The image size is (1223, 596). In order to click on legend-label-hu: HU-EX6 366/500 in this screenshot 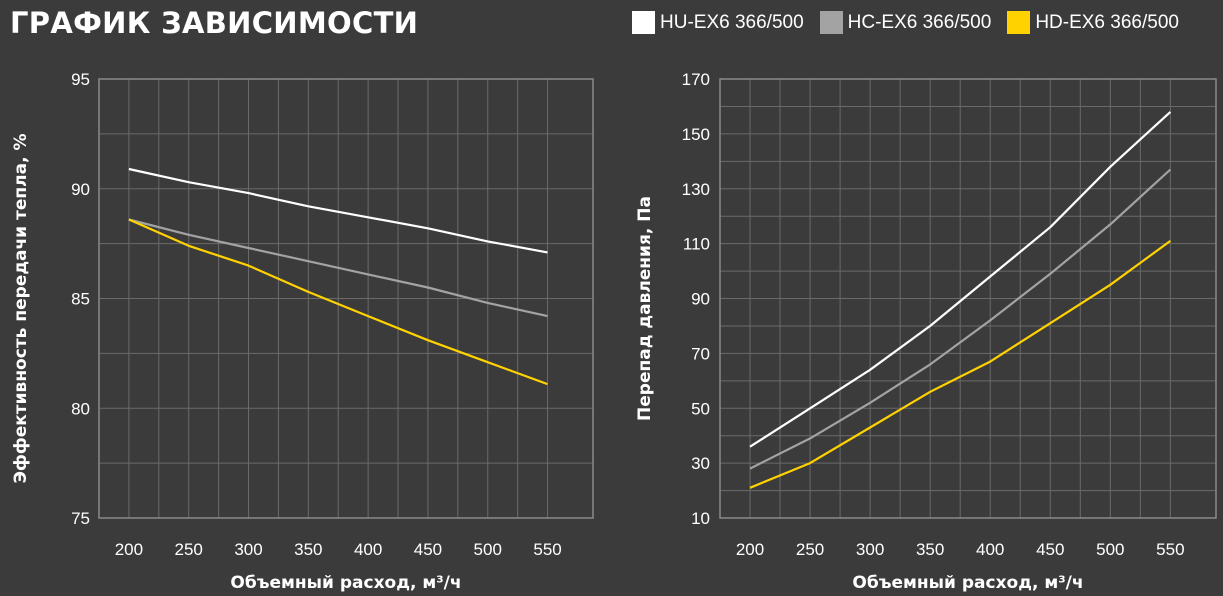, I will do `click(732, 22)`.